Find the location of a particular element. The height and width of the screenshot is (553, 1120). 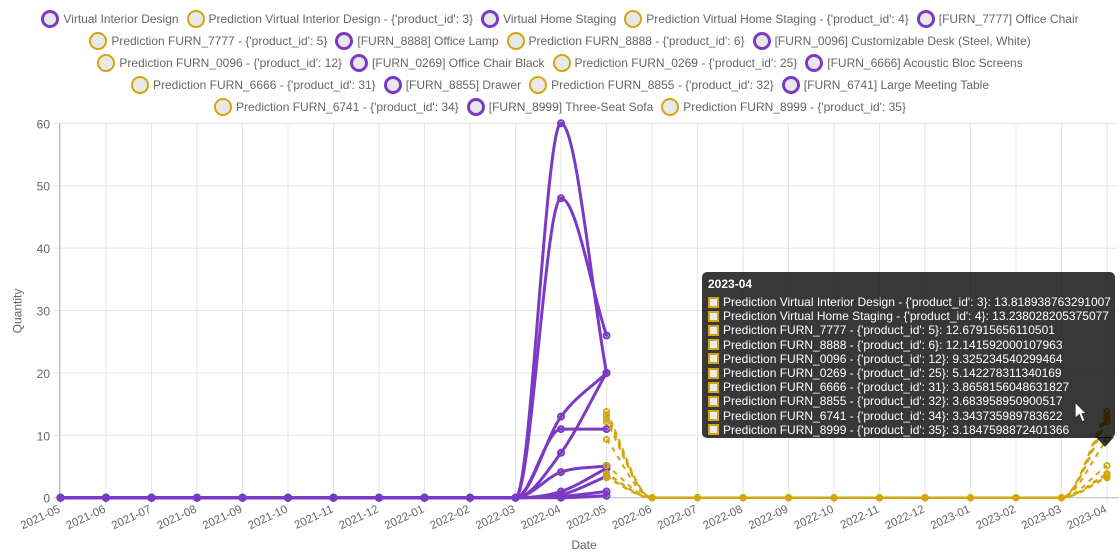

svg-text: 2023-03 is located at coordinates (1041, 518).